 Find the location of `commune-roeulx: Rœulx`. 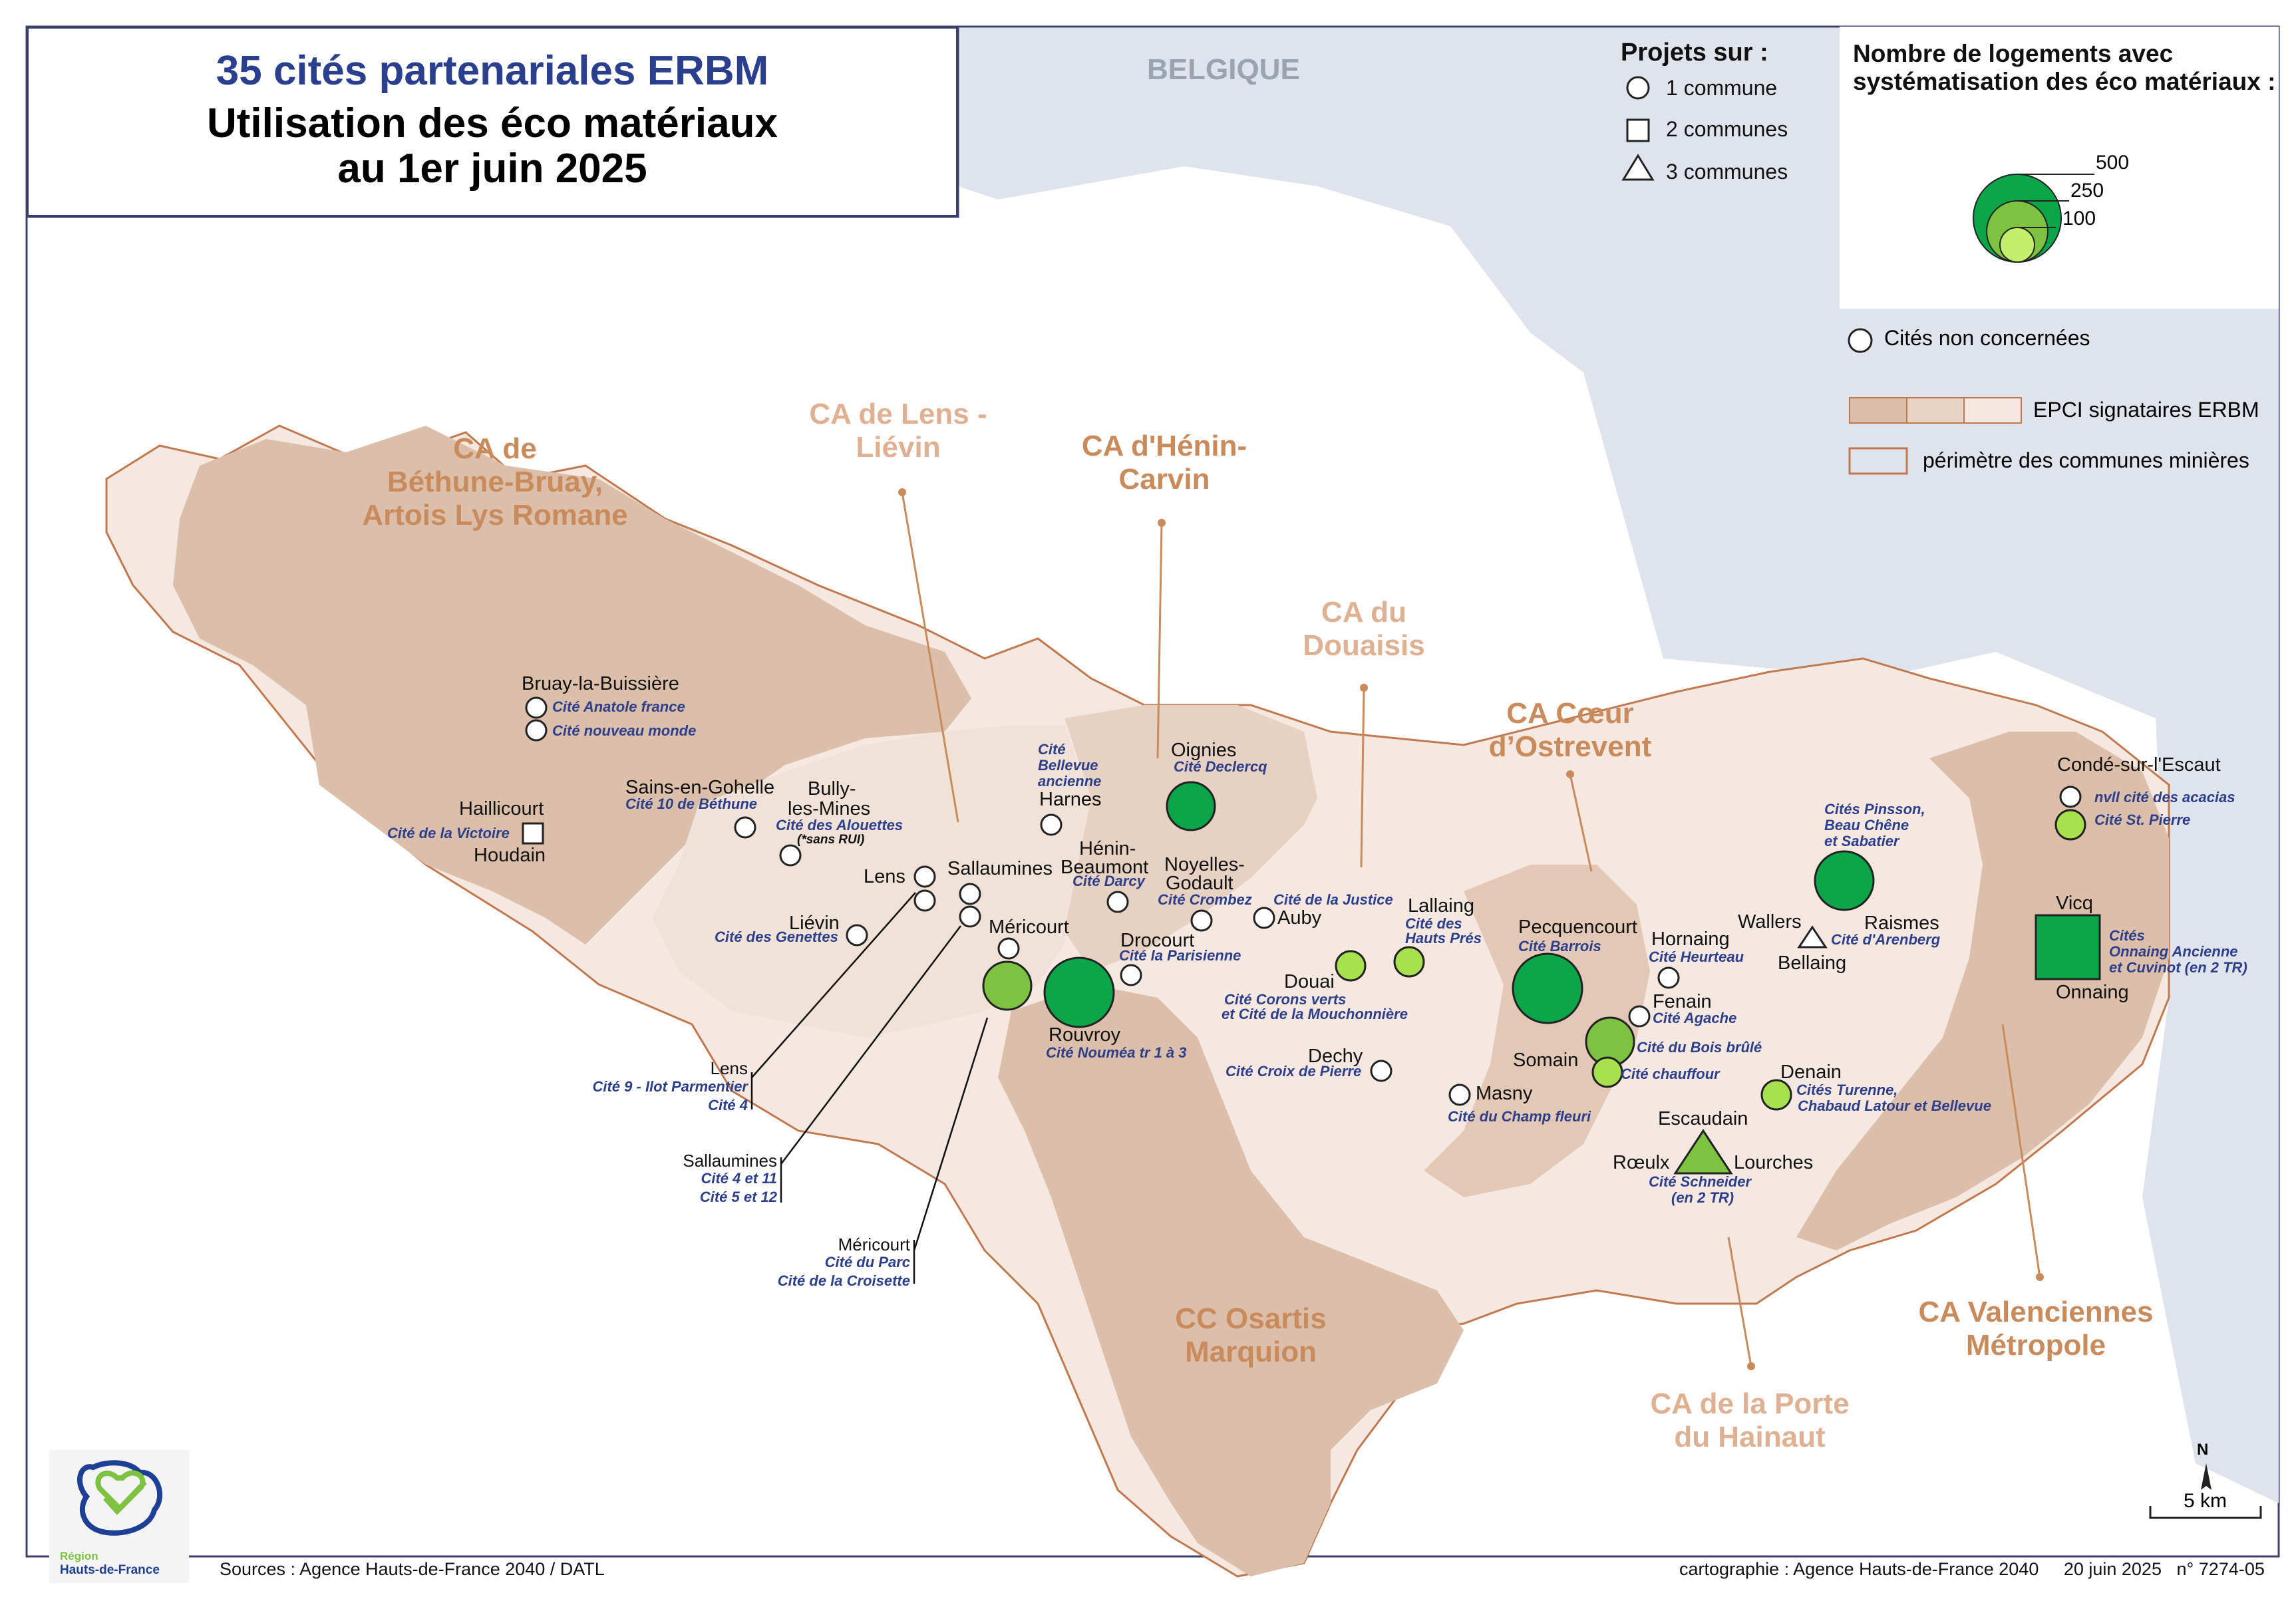

commune-roeulx: Rœulx is located at coordinates (1641, 1162).